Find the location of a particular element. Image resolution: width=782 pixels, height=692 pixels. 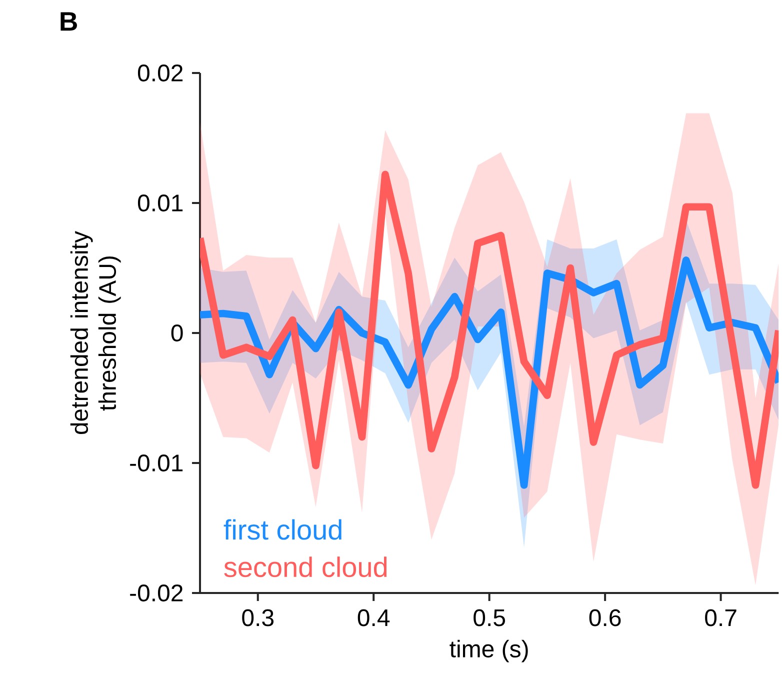

y-axis-title: detrended intensity threshold (AU) is located at coordinates (95, 332).